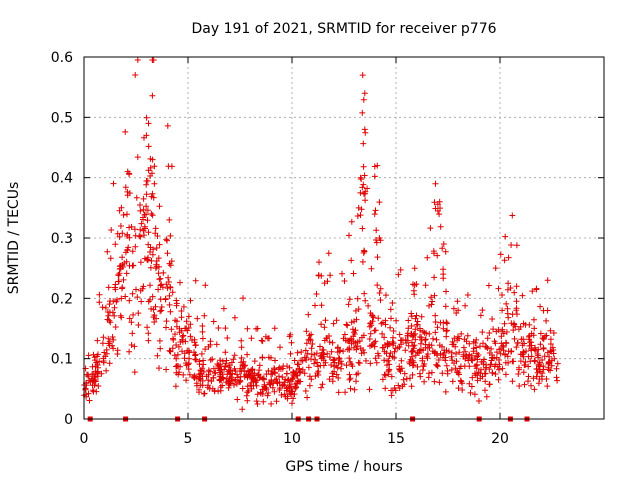 Image resolution: width=640 pixels, height=480 pixels. I want to click on y-axis-label: SRMTID / TECUs, so click(14, 238).